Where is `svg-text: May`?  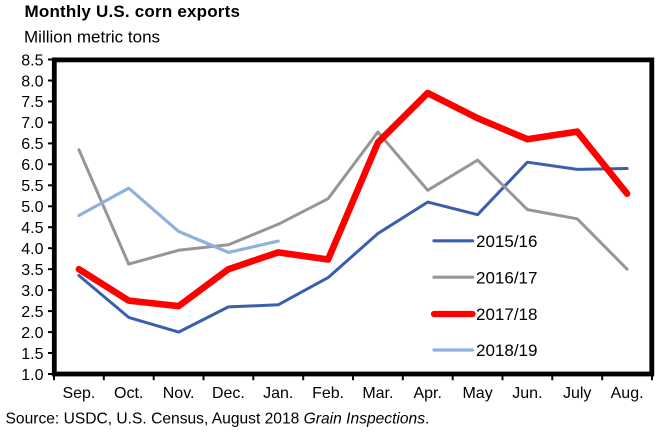 svg-text: May is located at coordinates (477, 393).